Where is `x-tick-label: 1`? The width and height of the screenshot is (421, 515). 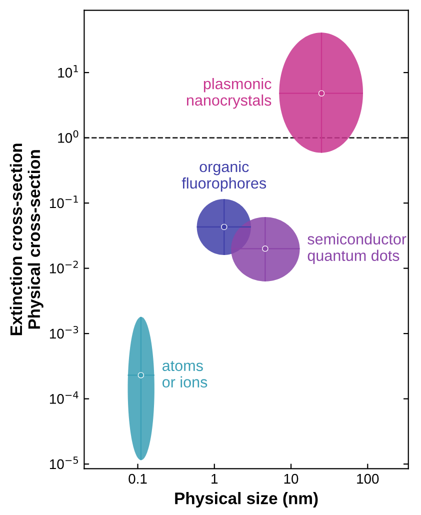 x-tick-label: 1 is located at coordinates (215, 479).